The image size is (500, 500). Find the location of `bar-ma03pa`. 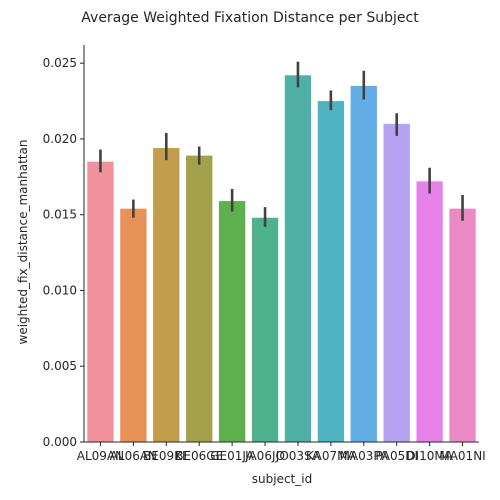

bar-ma03pa is located at coordinates (363, 263).